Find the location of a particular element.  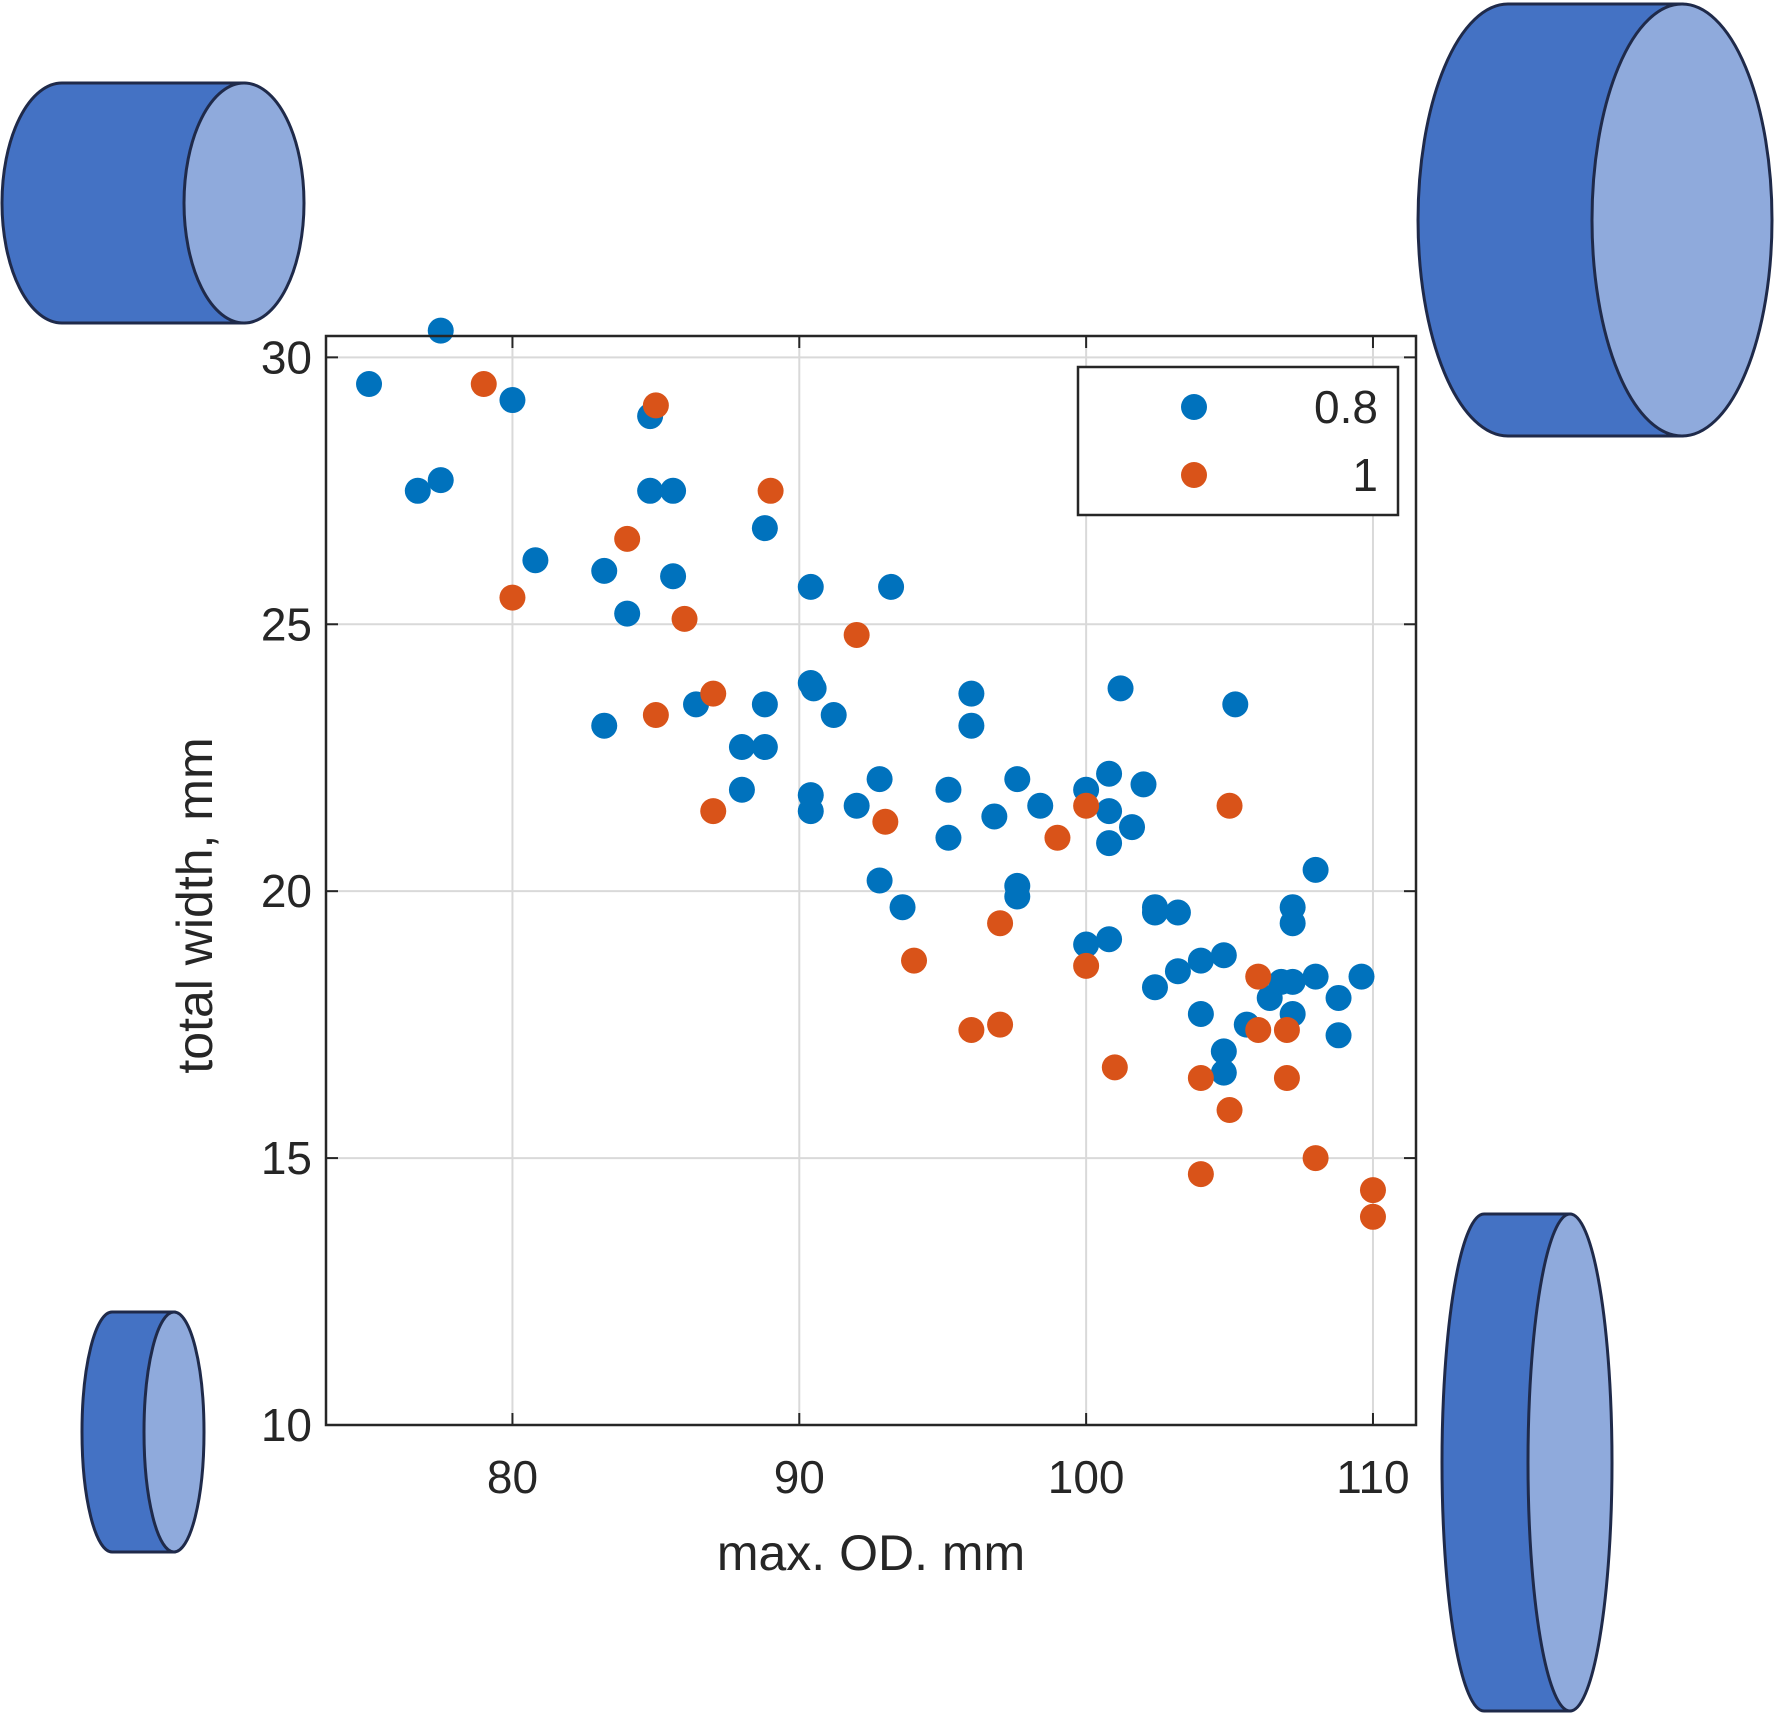

x-tick-label: 90 is located at coordinates (799, 1477).